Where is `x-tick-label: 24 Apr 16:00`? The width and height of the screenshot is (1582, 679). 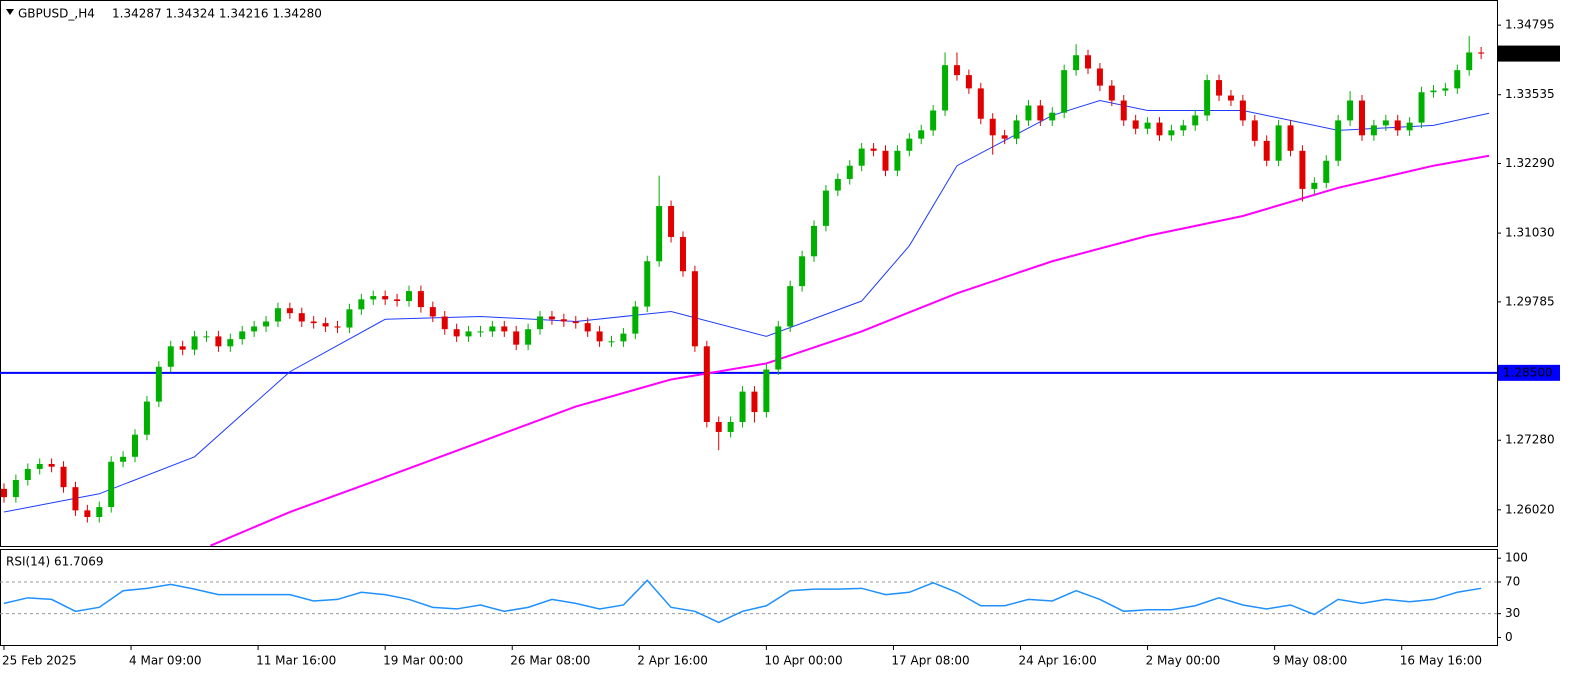 x-tick-label: 24 Apr 16:00 is located at coordinates (1058, 661).